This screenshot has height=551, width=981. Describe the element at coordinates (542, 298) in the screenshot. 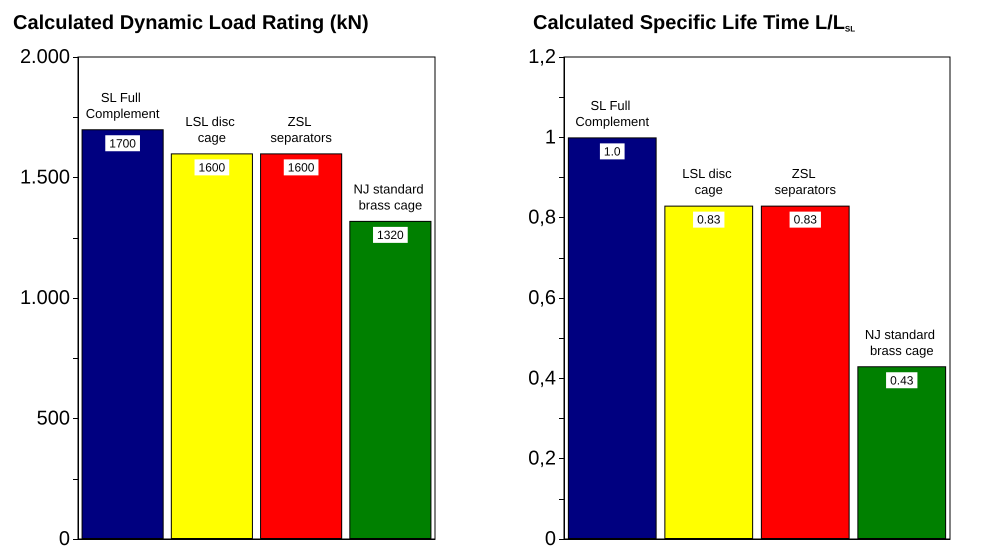

I see `y-tick-label: 0,6` at that location.